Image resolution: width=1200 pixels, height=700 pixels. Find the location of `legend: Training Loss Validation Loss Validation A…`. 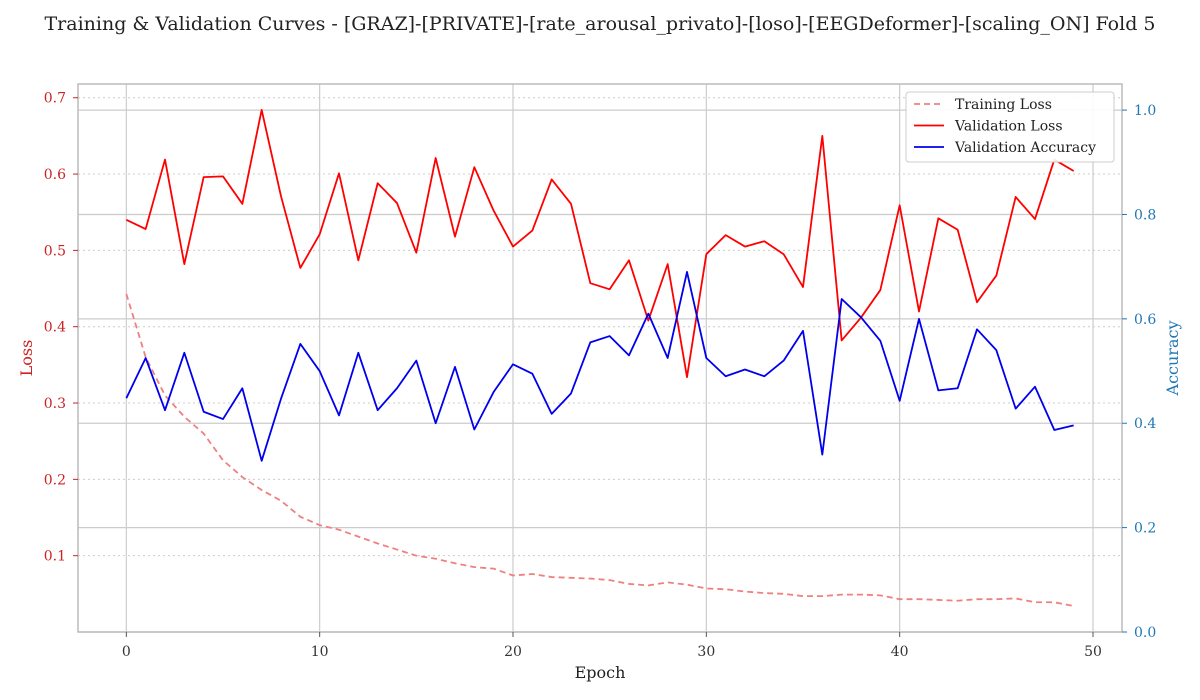

legend: Training Loss Validation Loss Validation A… is located at coordinates (1010, 127).